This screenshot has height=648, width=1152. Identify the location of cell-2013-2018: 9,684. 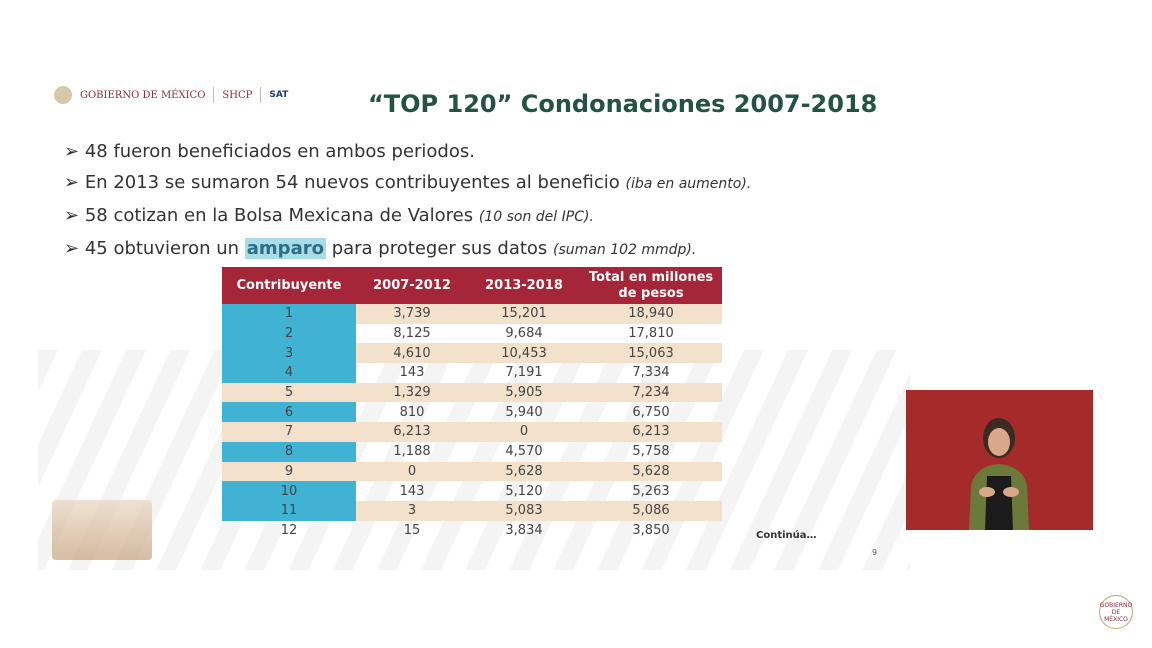
(524, 334).